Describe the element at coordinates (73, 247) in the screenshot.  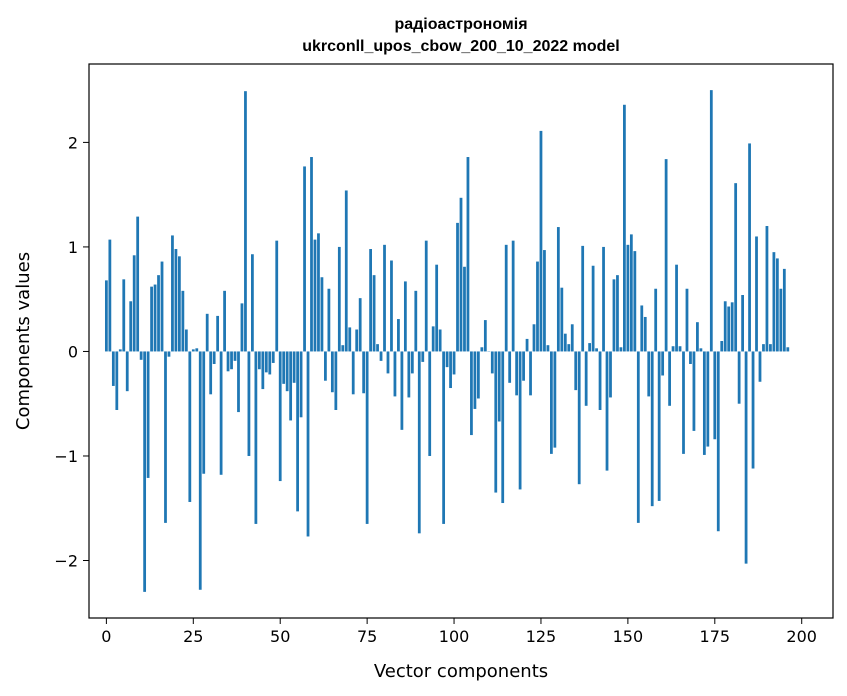
I see `y-tick-label: 1` at that location.